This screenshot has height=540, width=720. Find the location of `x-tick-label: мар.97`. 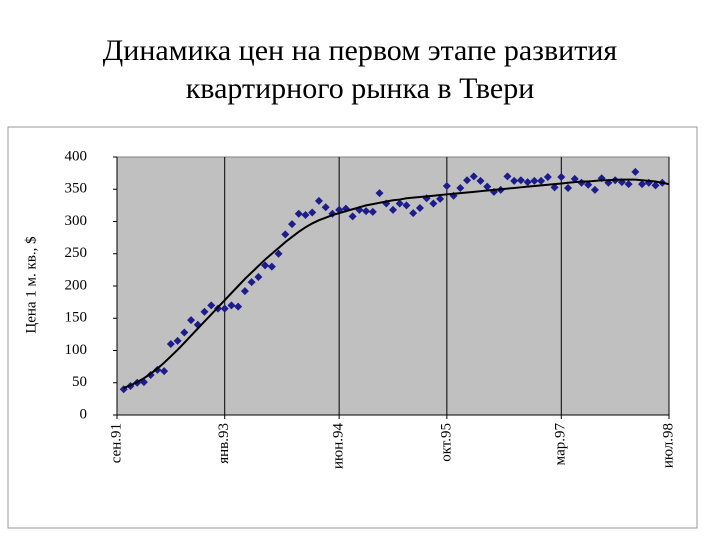

x-tick-label: мар.97 is located at coordinates (561, 444).